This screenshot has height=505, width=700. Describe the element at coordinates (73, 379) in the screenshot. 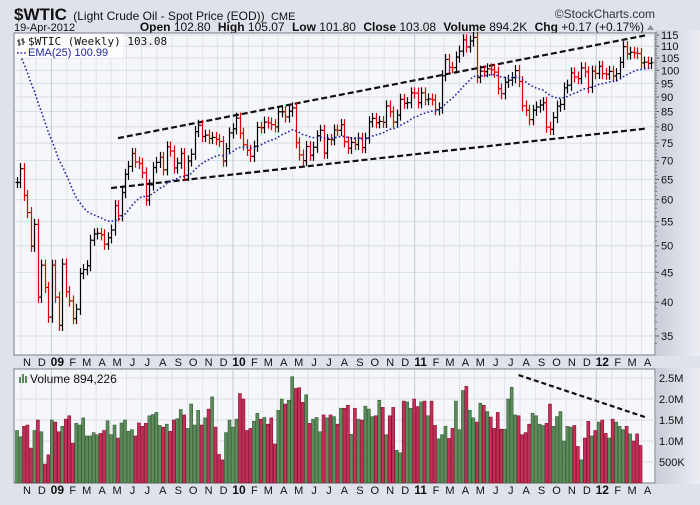

I see `volume-legend-label: Volume 894,226` at that location.